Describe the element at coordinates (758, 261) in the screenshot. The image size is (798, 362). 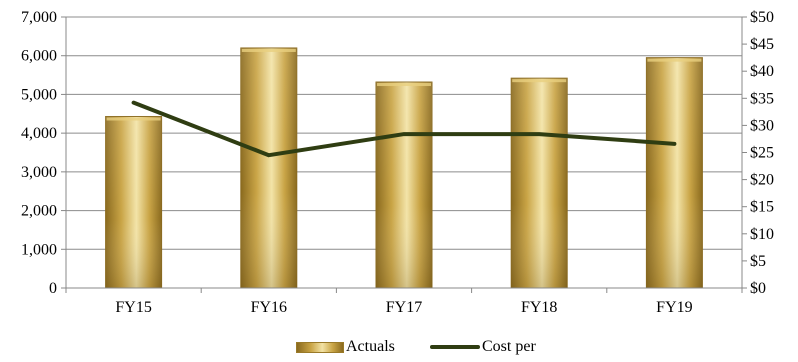
I see `right-tick-label: $5` at that location.